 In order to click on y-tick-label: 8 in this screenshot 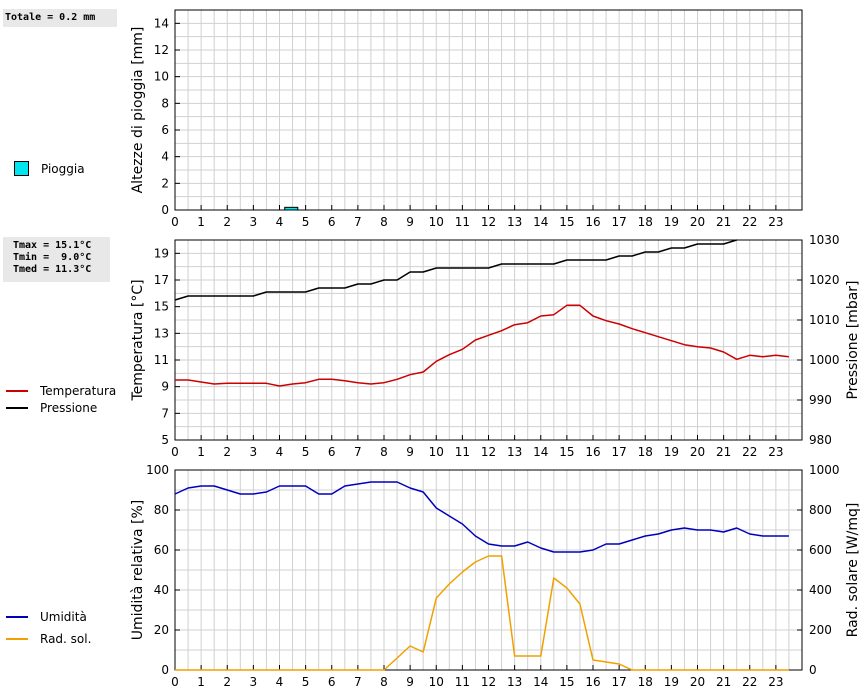, I will do `click(165, 103)`.